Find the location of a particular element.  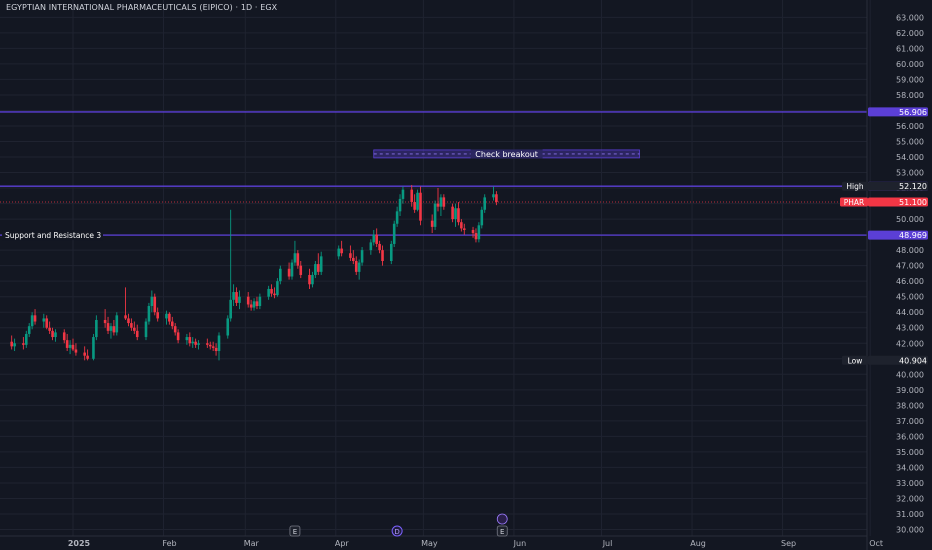

y-tick-label: 47.000 is located at coordinates (910, 266).